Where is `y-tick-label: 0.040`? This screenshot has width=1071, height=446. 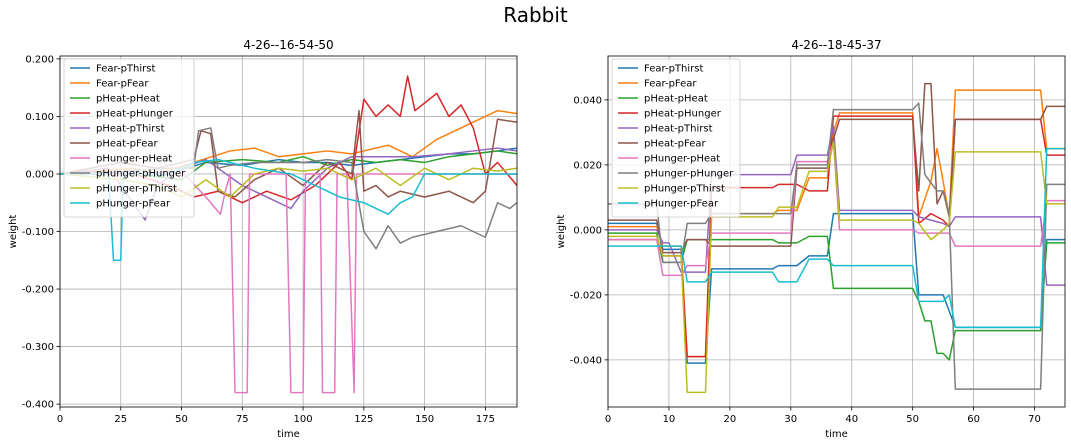
y-tick-label: 0.040 is located at coordinates (587, 100).